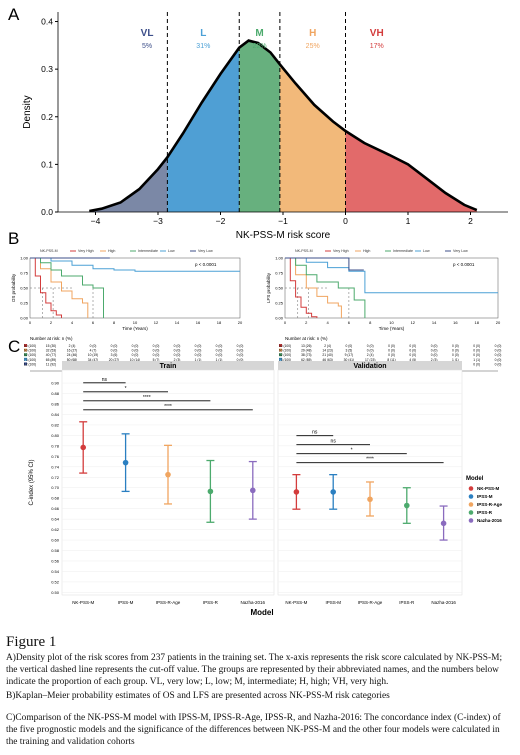  What do you see at coordinates (49, 251) in the screenshot?
I see `km-legend-title: NK-PSS-M` at bounding box center [49, 251].